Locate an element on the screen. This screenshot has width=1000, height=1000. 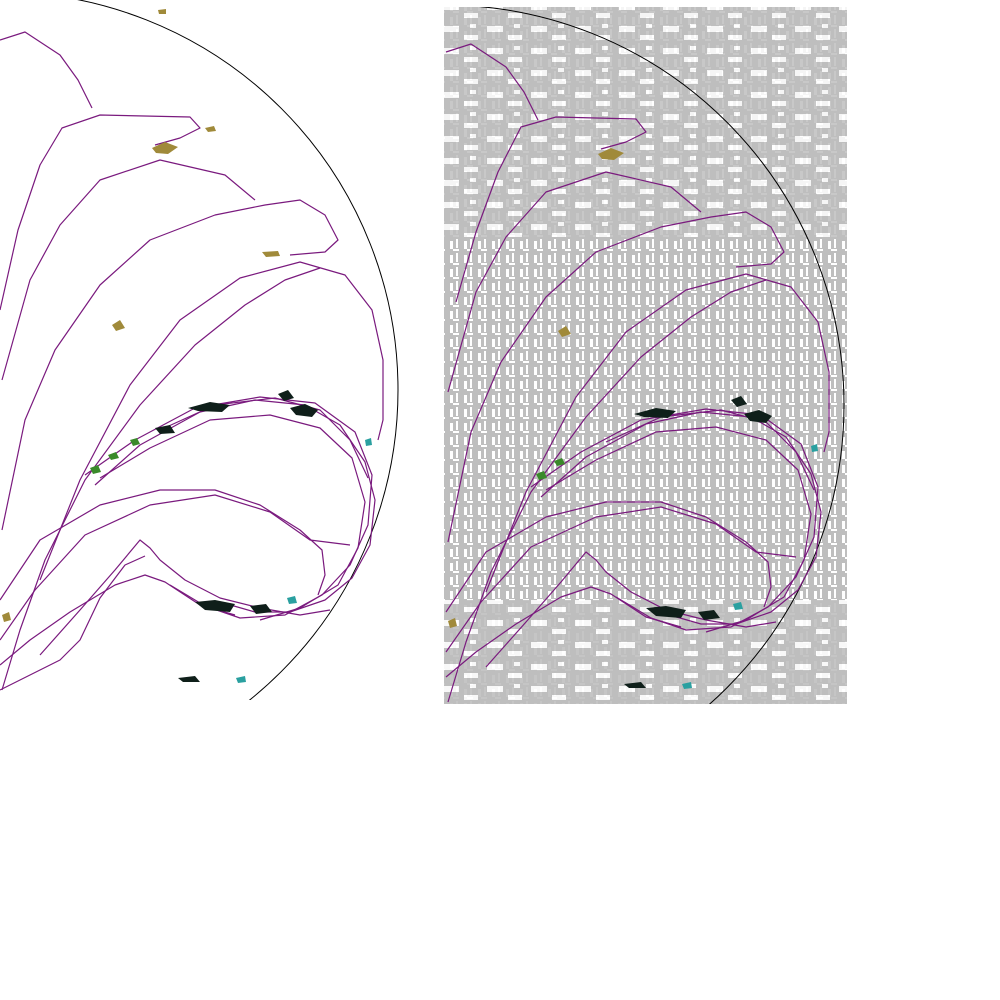
texture-bottom-band is located at coordinates (645, 652).